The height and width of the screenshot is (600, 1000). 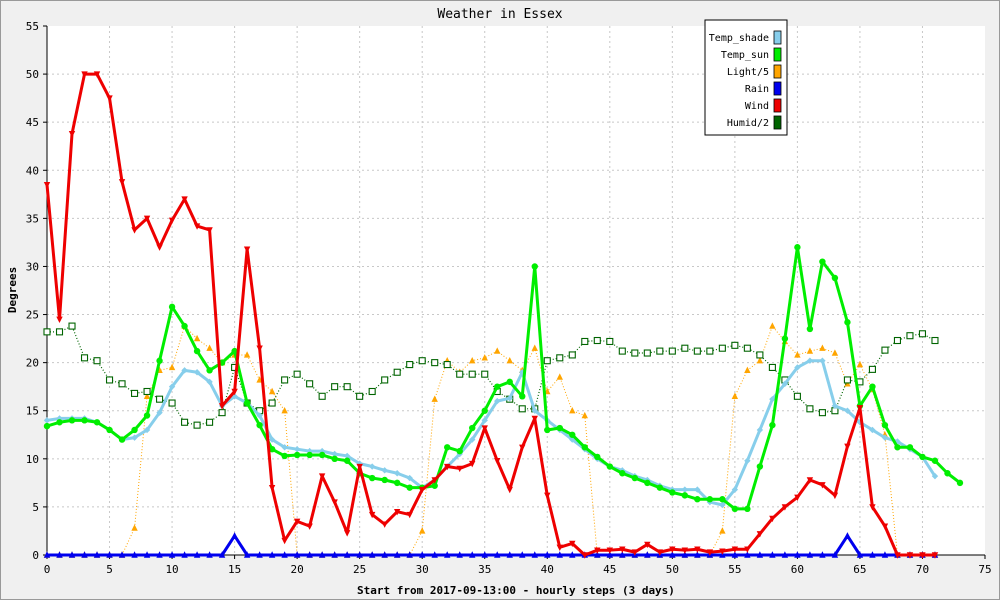 I want to click on legend-label: Temp_shade, so click(x=739, y=38).